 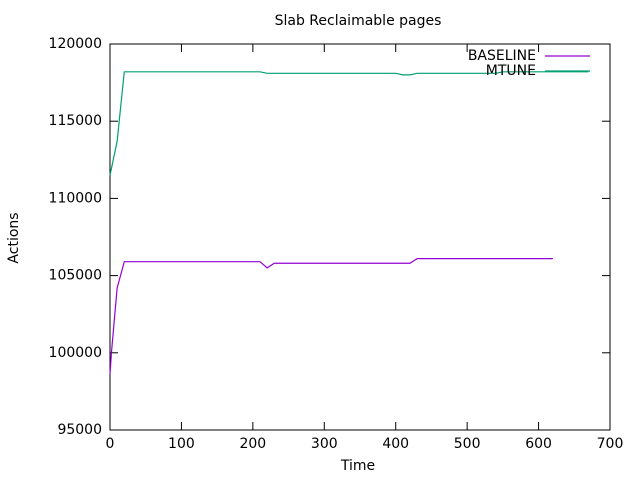 What do you see at coordinates (502, 56) in the screenshot?
I see `legend-label: BASELINE` at bounding box center [502, 56].